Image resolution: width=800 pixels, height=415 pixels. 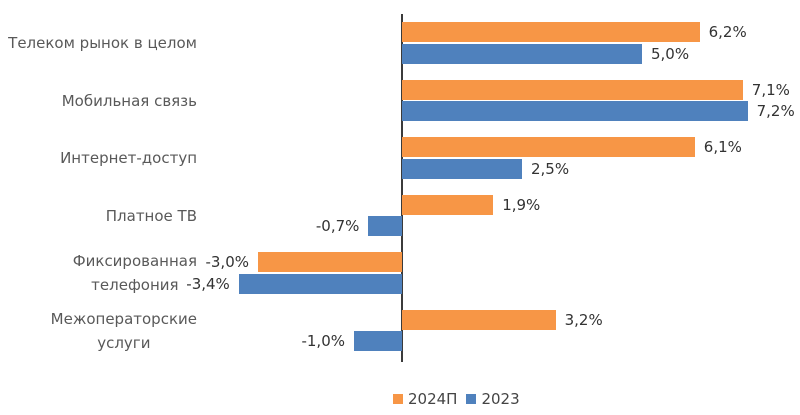 I want to click on value-label-2023-cat4: -3,4%, so click(x=208, y=283).